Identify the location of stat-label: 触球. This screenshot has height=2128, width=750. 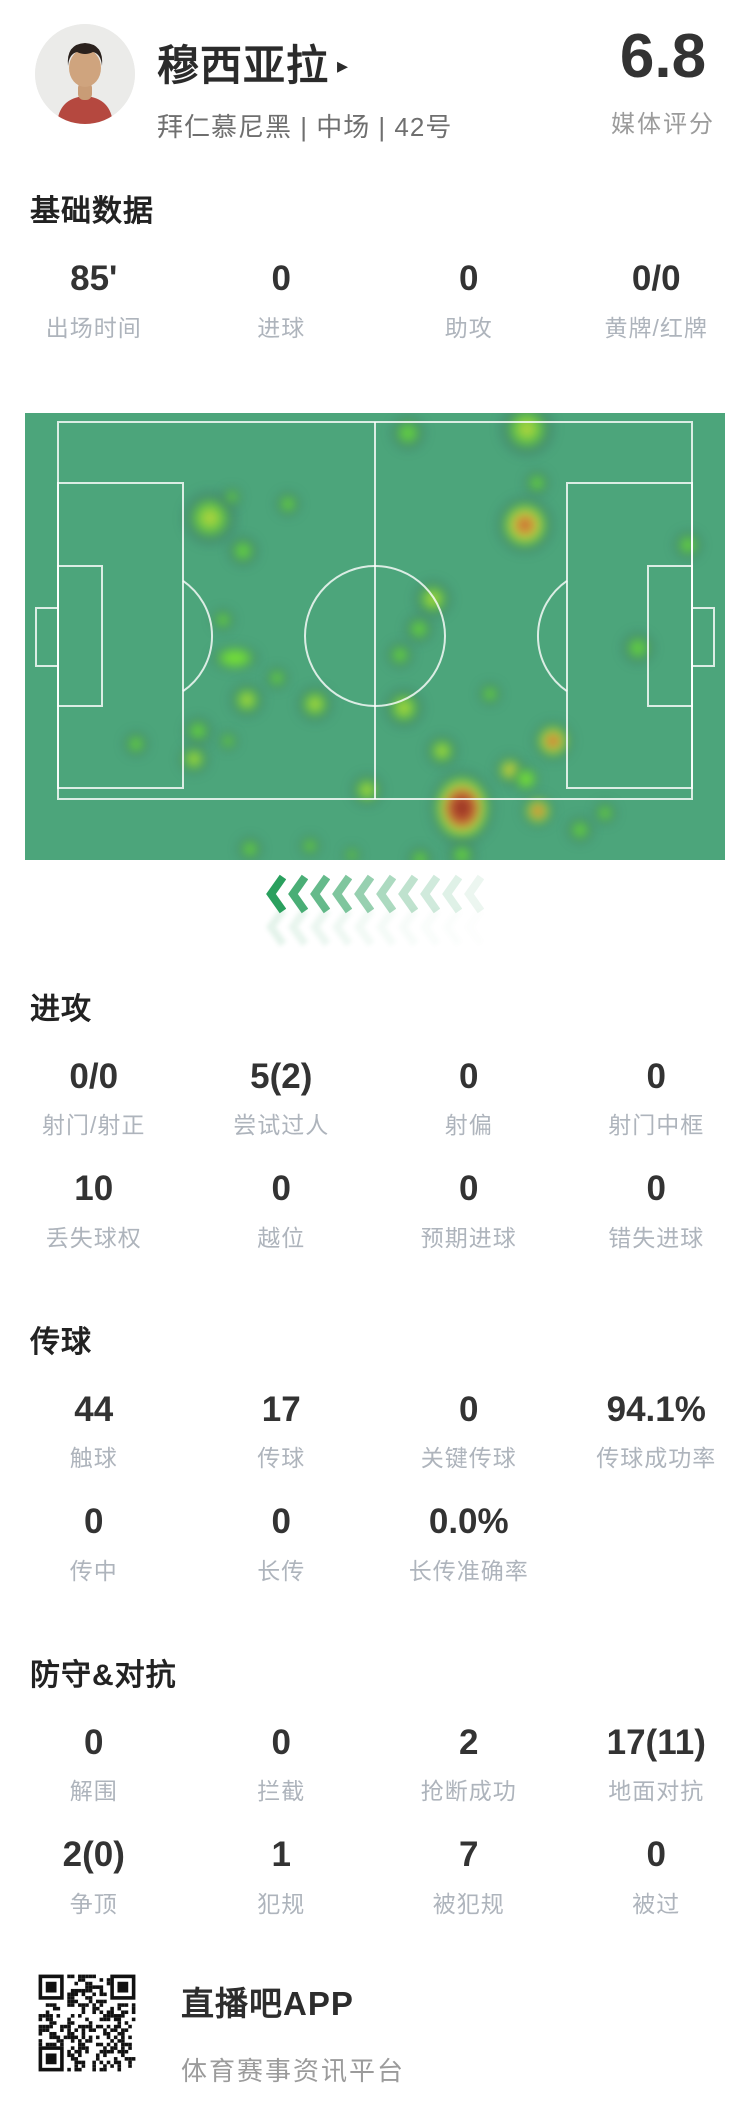
(94, 1456).